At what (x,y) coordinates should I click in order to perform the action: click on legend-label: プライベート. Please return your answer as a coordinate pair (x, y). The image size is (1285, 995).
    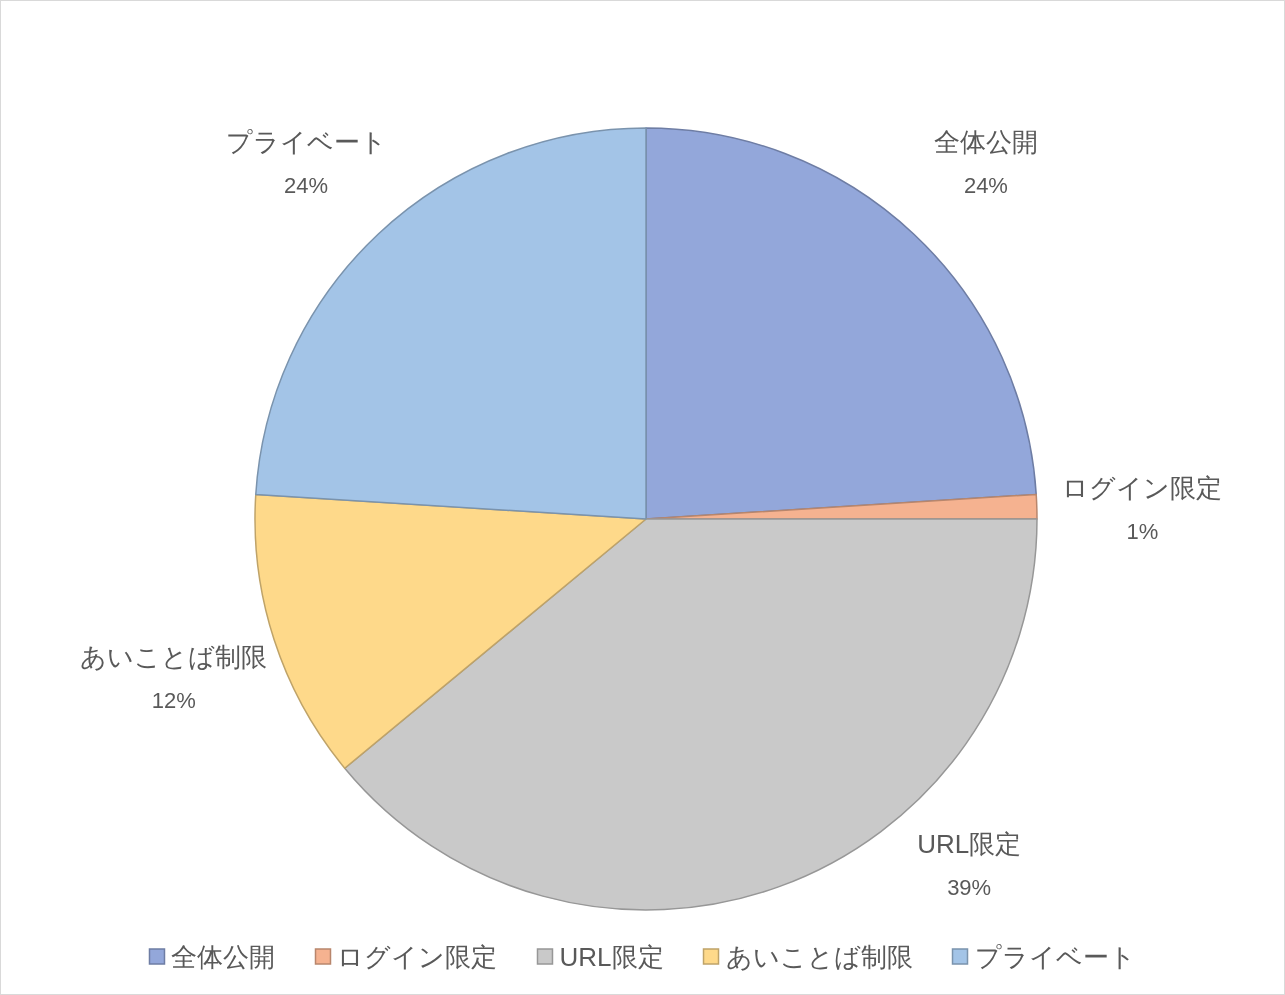
    Looking at the image, I should click on (1055, 957).